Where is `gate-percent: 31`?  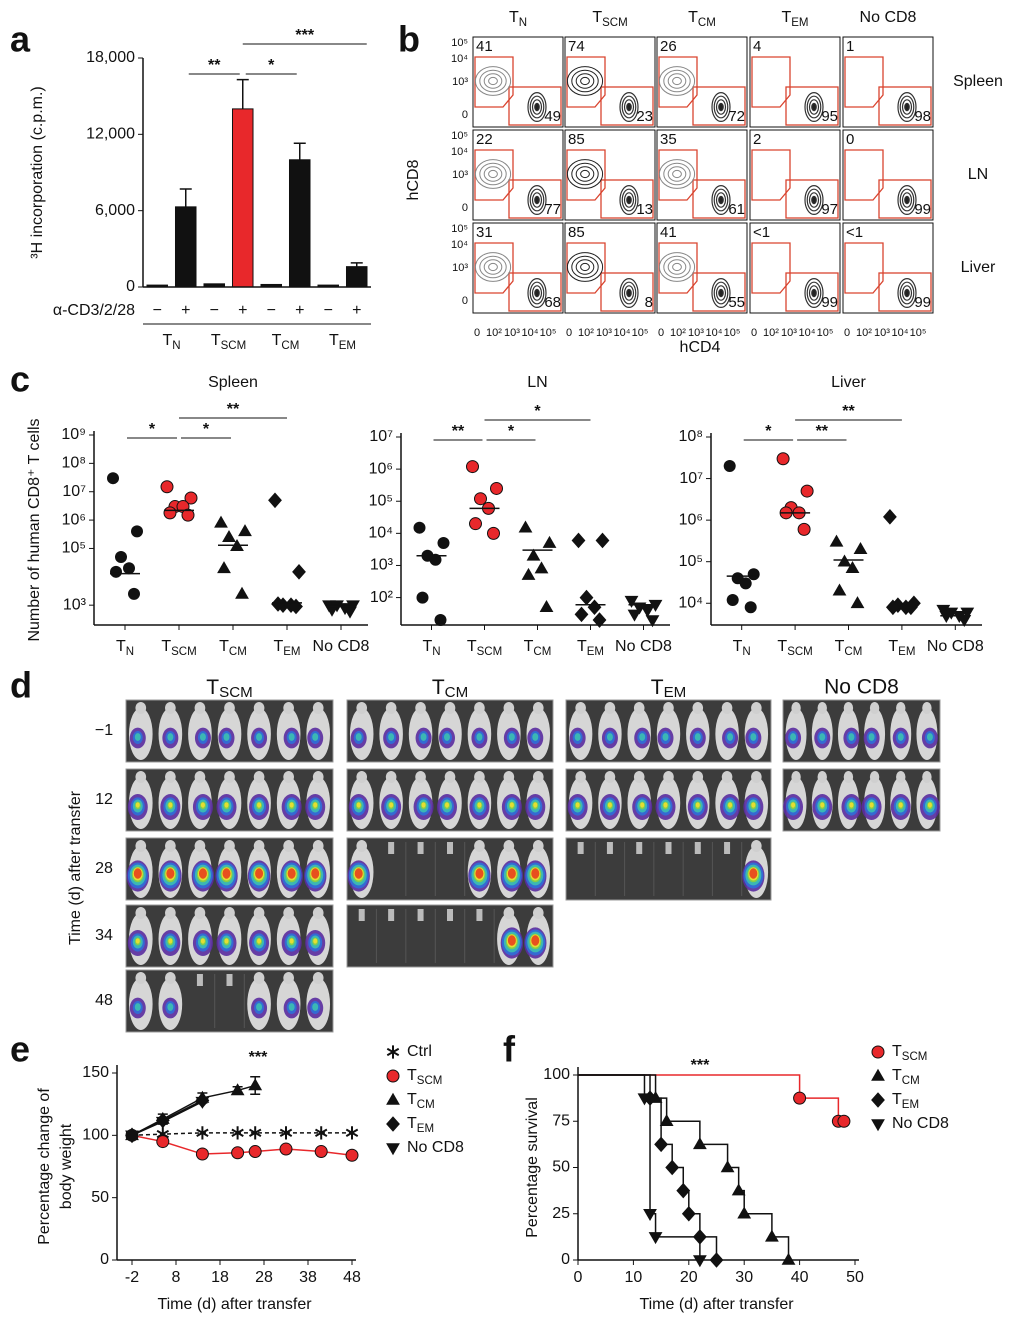
gate-percent: 31 is located at coordinates (484, 232).